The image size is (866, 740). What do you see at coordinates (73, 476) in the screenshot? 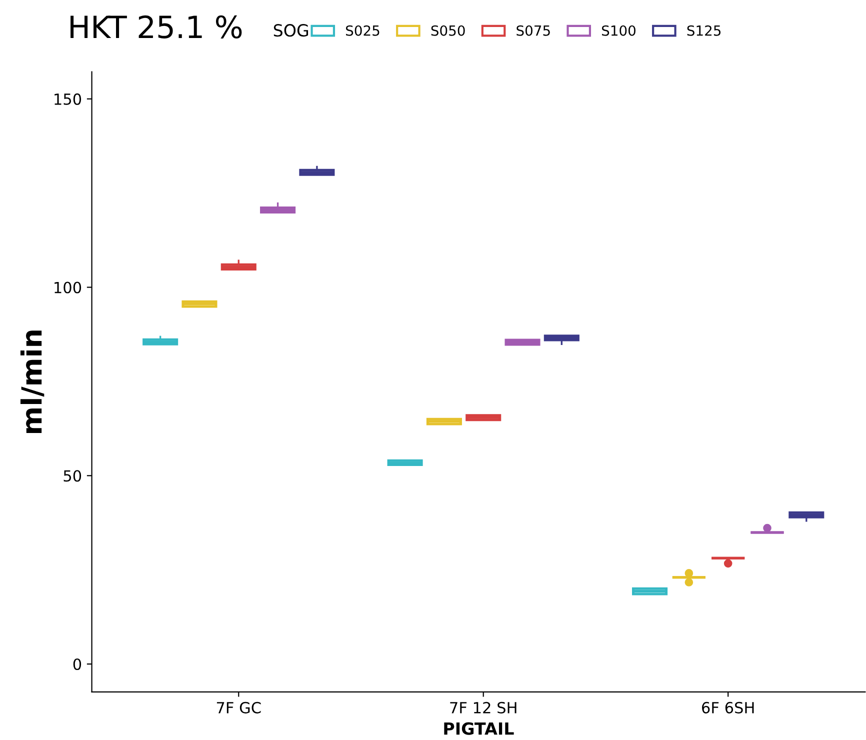
I see `y-tick-label: 50` at bounding box center [73, 476].